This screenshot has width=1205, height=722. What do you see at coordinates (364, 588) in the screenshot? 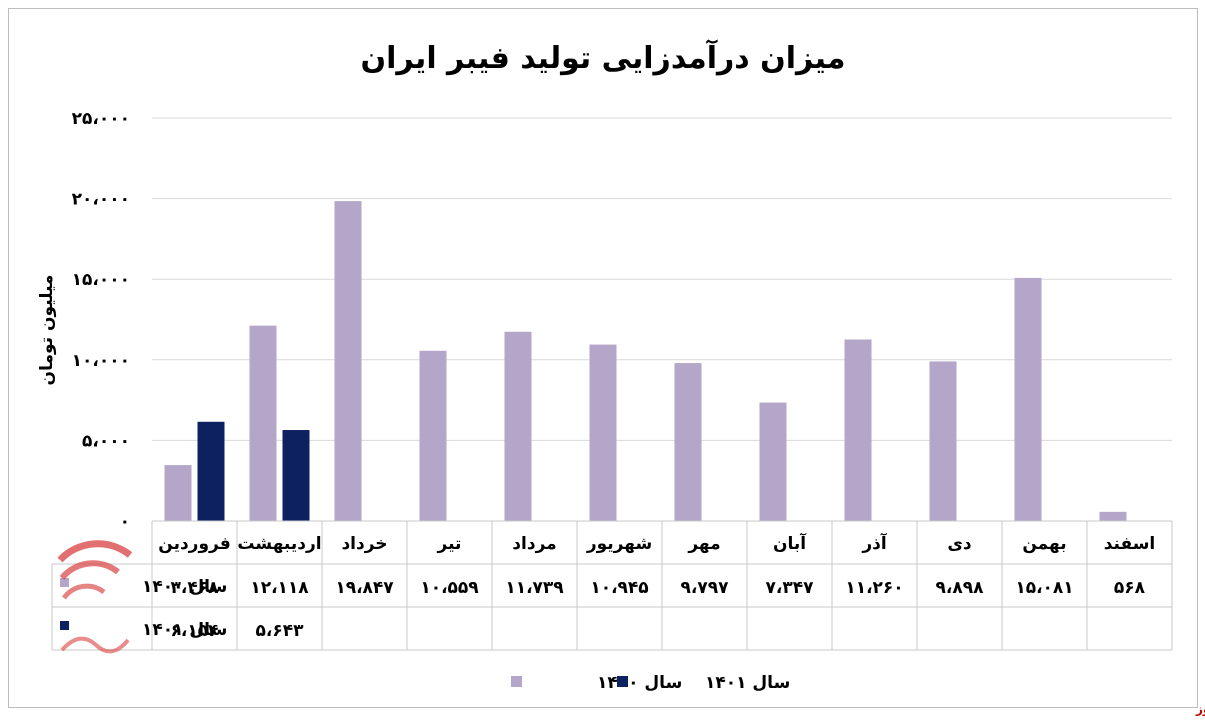
I see `data-label: ۱۹،۸۴۷` at bounding box center [364, 588].